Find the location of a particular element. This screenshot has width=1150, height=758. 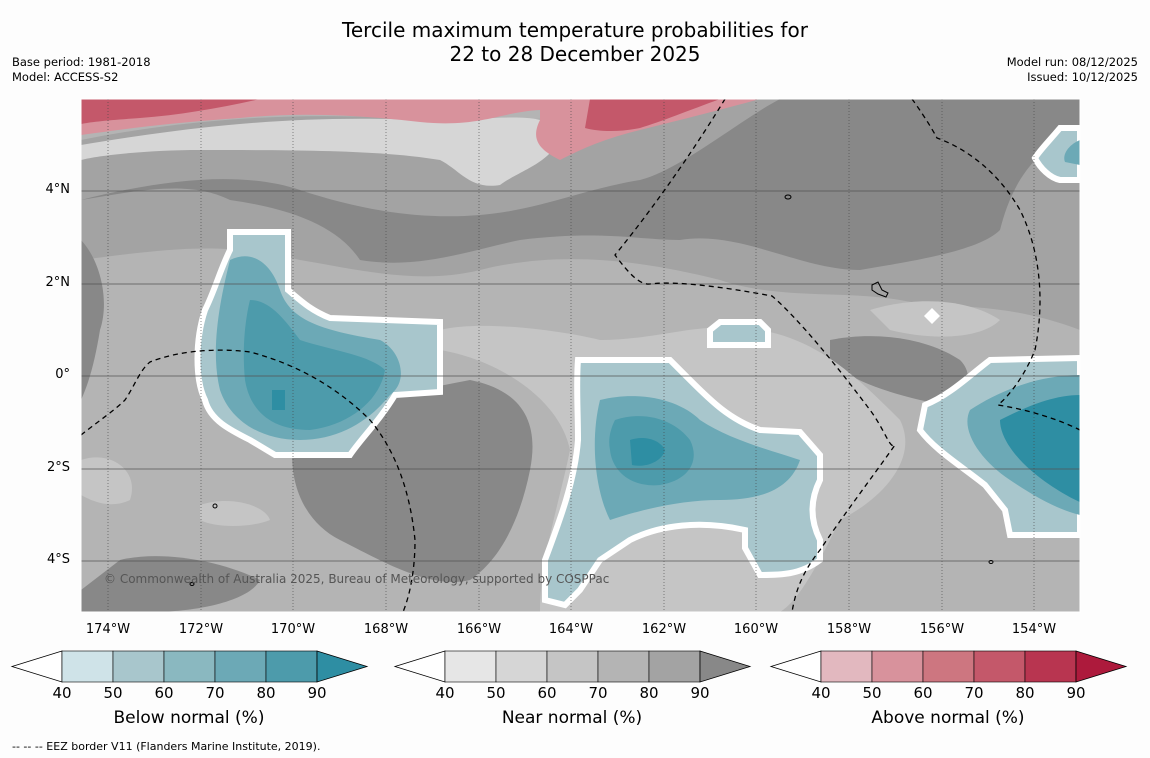

lon-label-160w: 160°W is located at coordinates (756, 629).